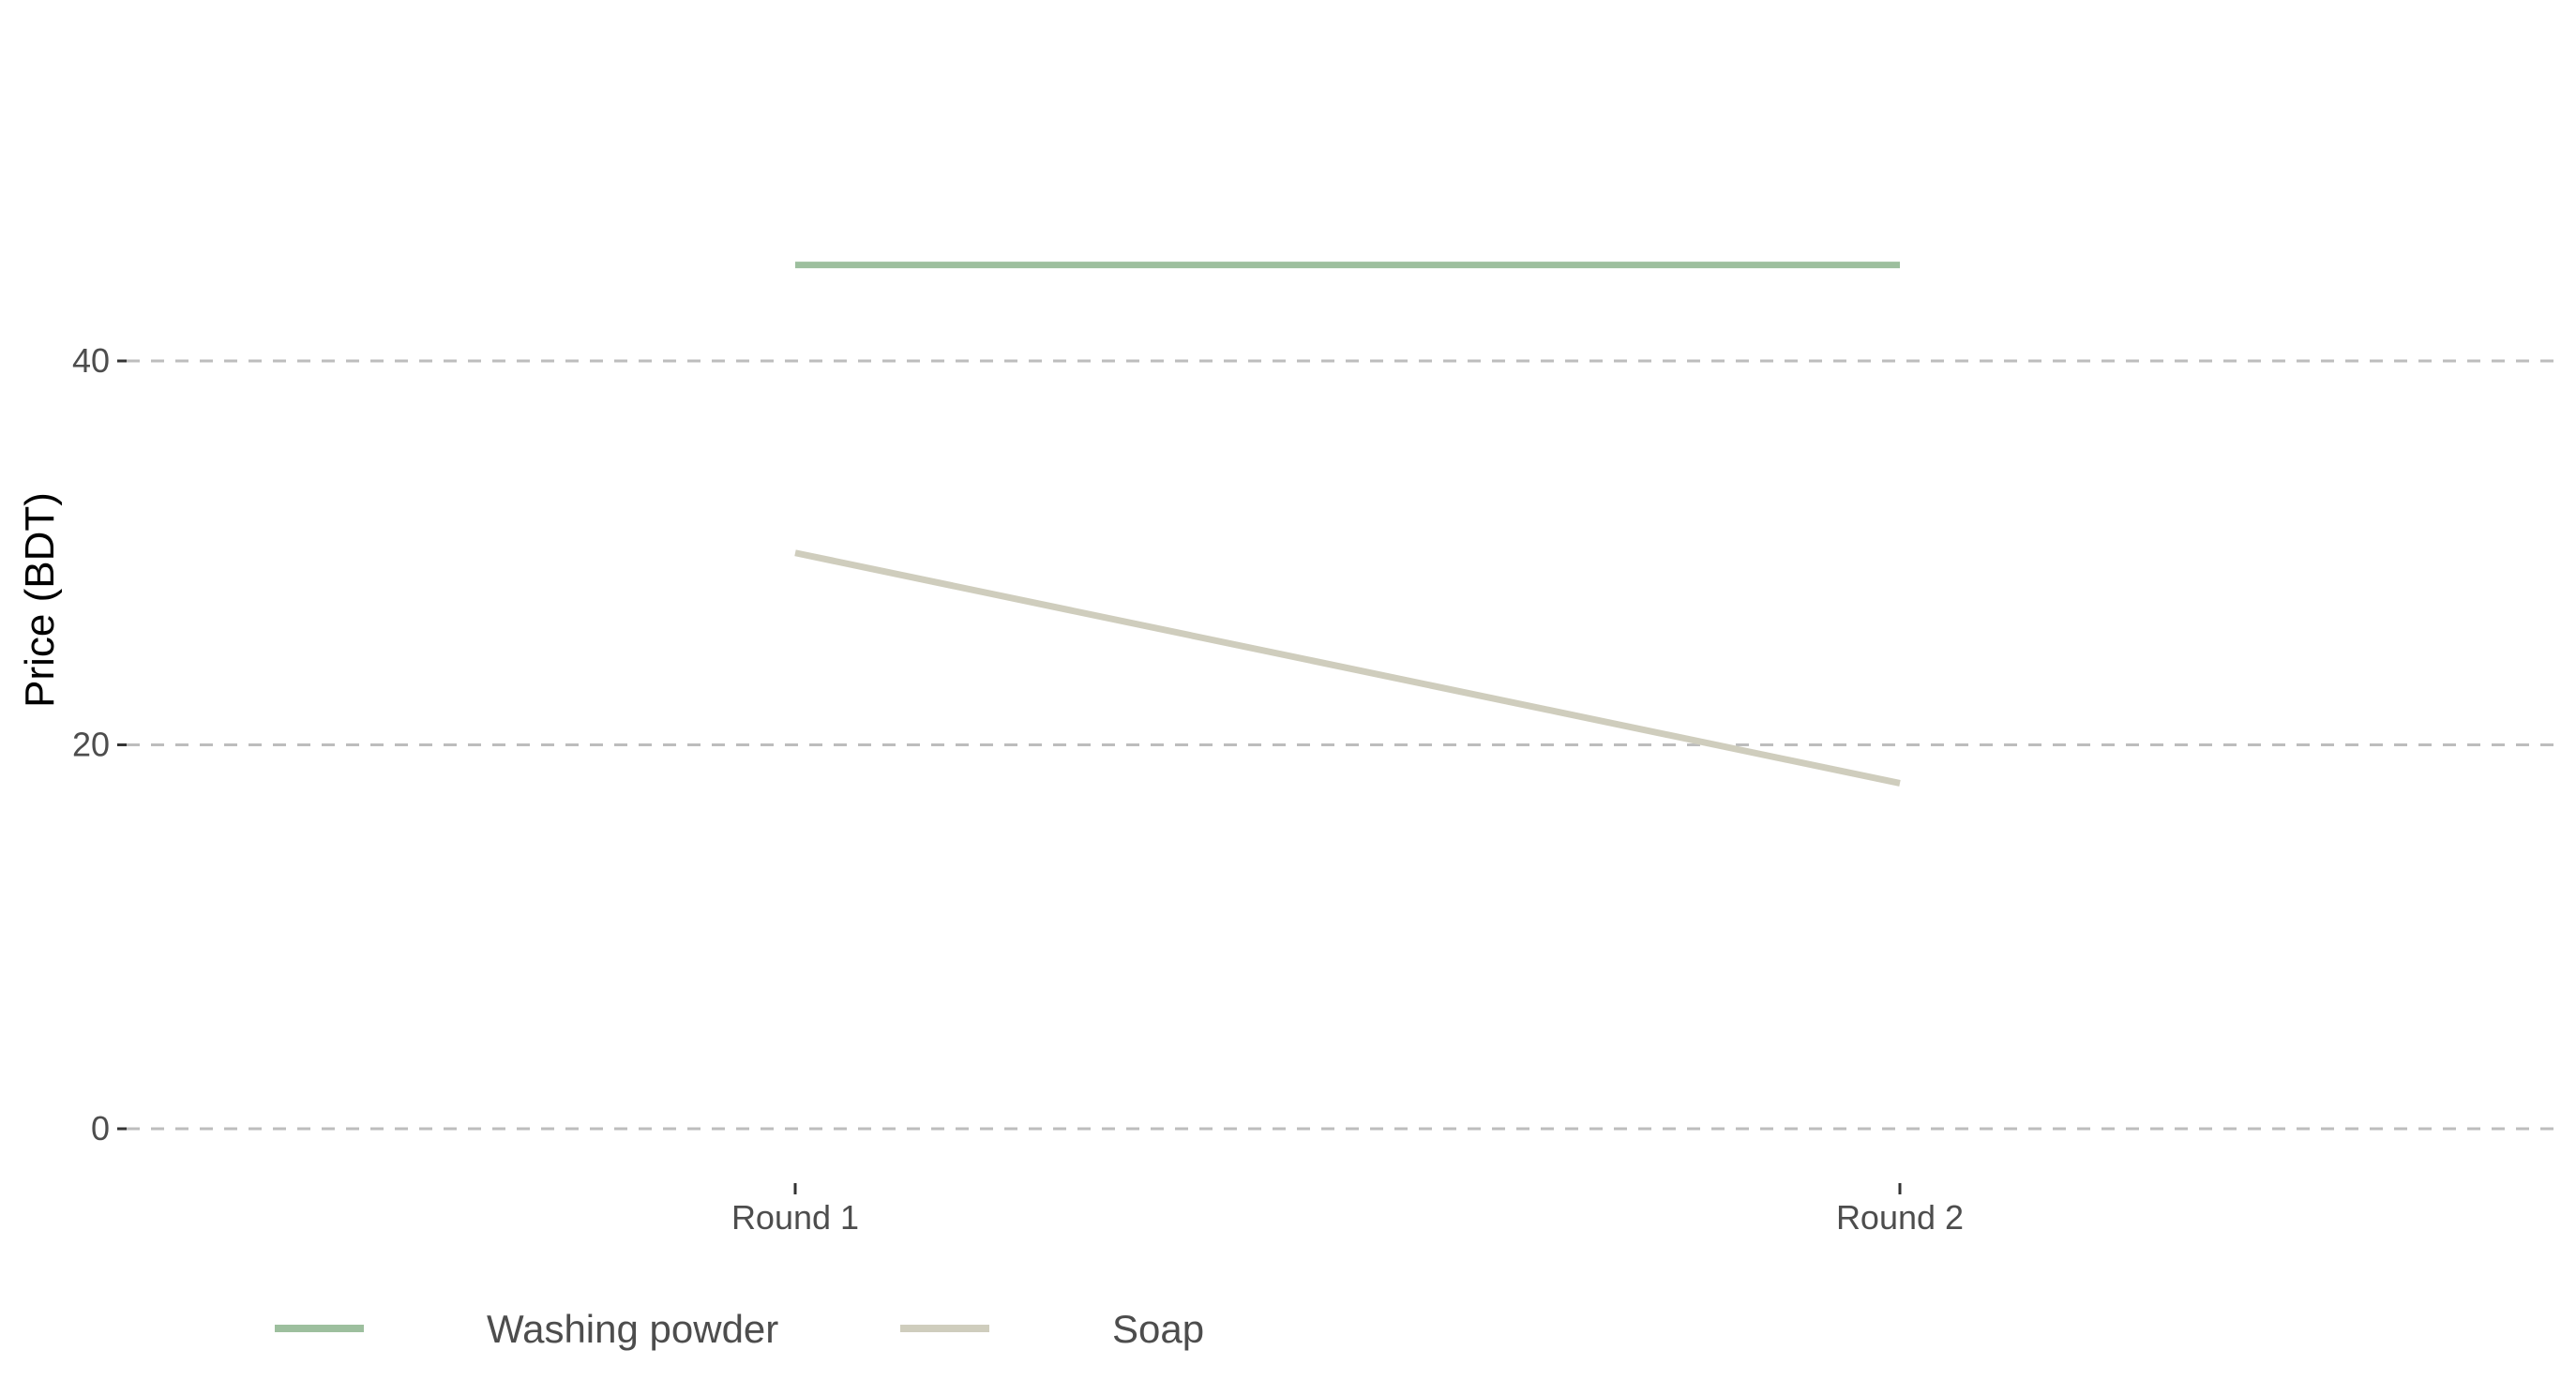 This screenshot has width=2576, height=1395. I want to click on y-tick-label: 40, so click(91, 360).